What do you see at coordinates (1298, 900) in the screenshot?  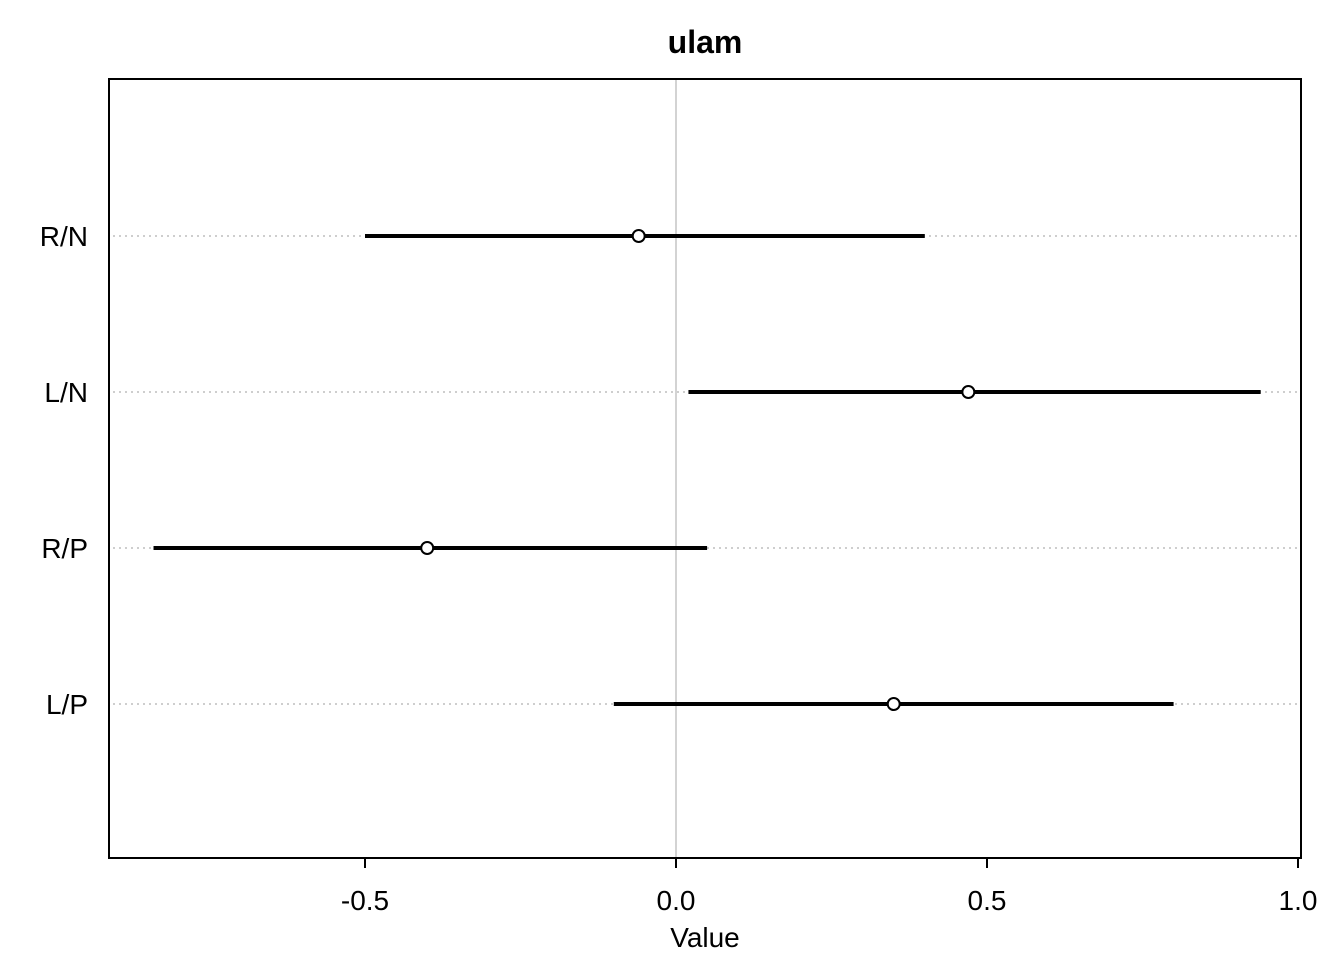 I see `x-tick-label: 1.0` at bounding box center [1298, 900].